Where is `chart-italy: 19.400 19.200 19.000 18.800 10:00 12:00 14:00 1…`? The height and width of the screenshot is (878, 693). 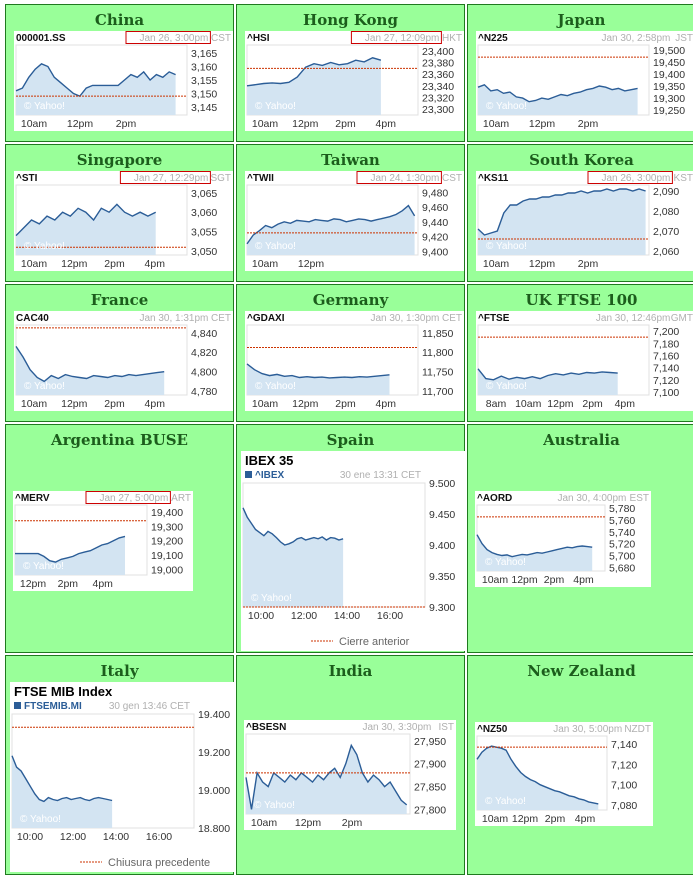 chart-italy: 19.400 19.200 19.000 18.800 10:00 12:00 14:00 1… is located at coordinates (122, 777).